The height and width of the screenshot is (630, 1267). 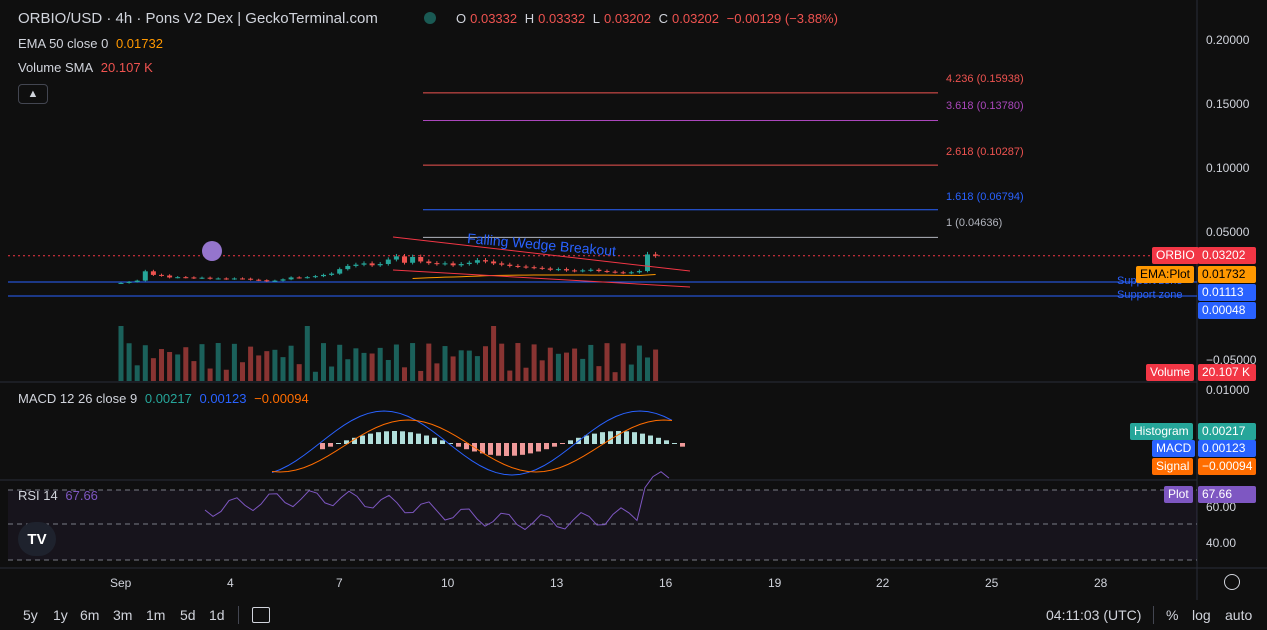 I want to click on calendar-icon, so click(x=261, y=615).